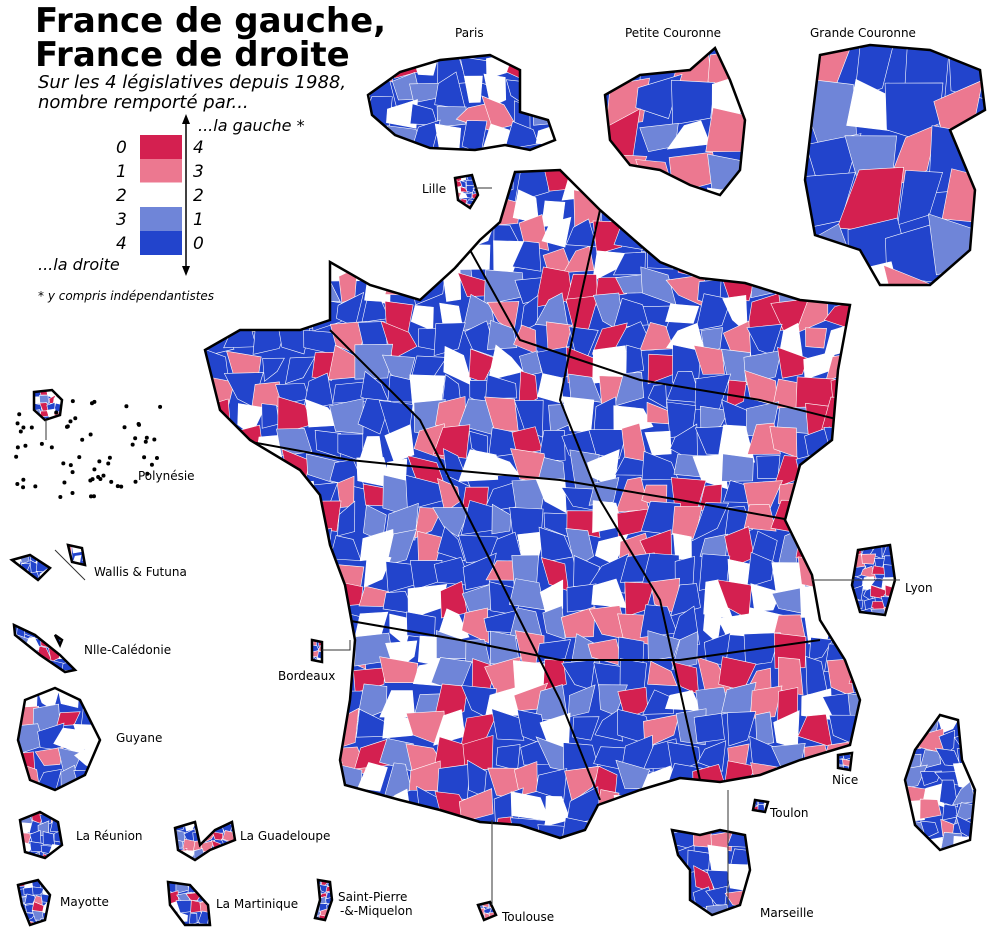 This screenshot has width=1000, height=933. What do you see at coordinates (84, 902) in the screenshot?
I see `overseas-label: Mayotte` at bounding box center [84, 902].